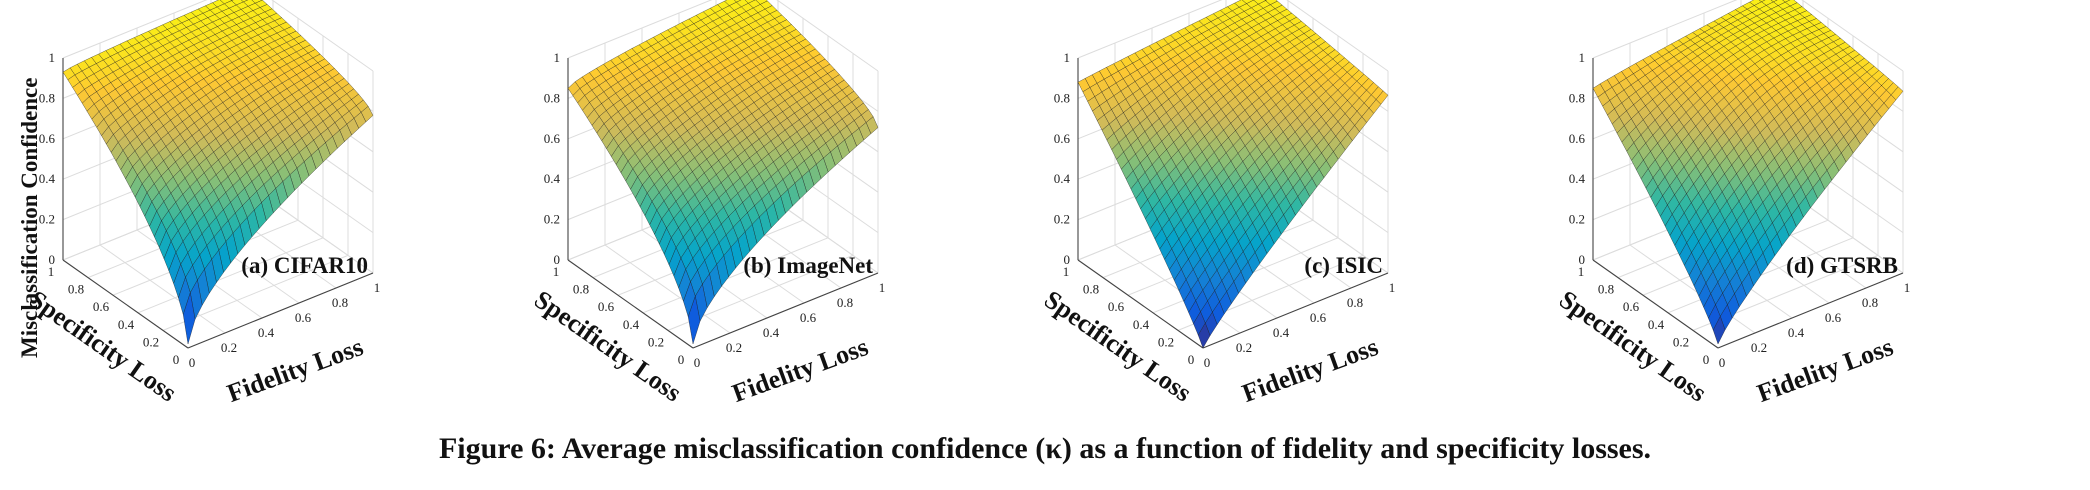  What do you see at coordinates (1343, 265) in the screenshot?
I see `panel-title: (c) ISIC` at bounding box center [1343, 265].